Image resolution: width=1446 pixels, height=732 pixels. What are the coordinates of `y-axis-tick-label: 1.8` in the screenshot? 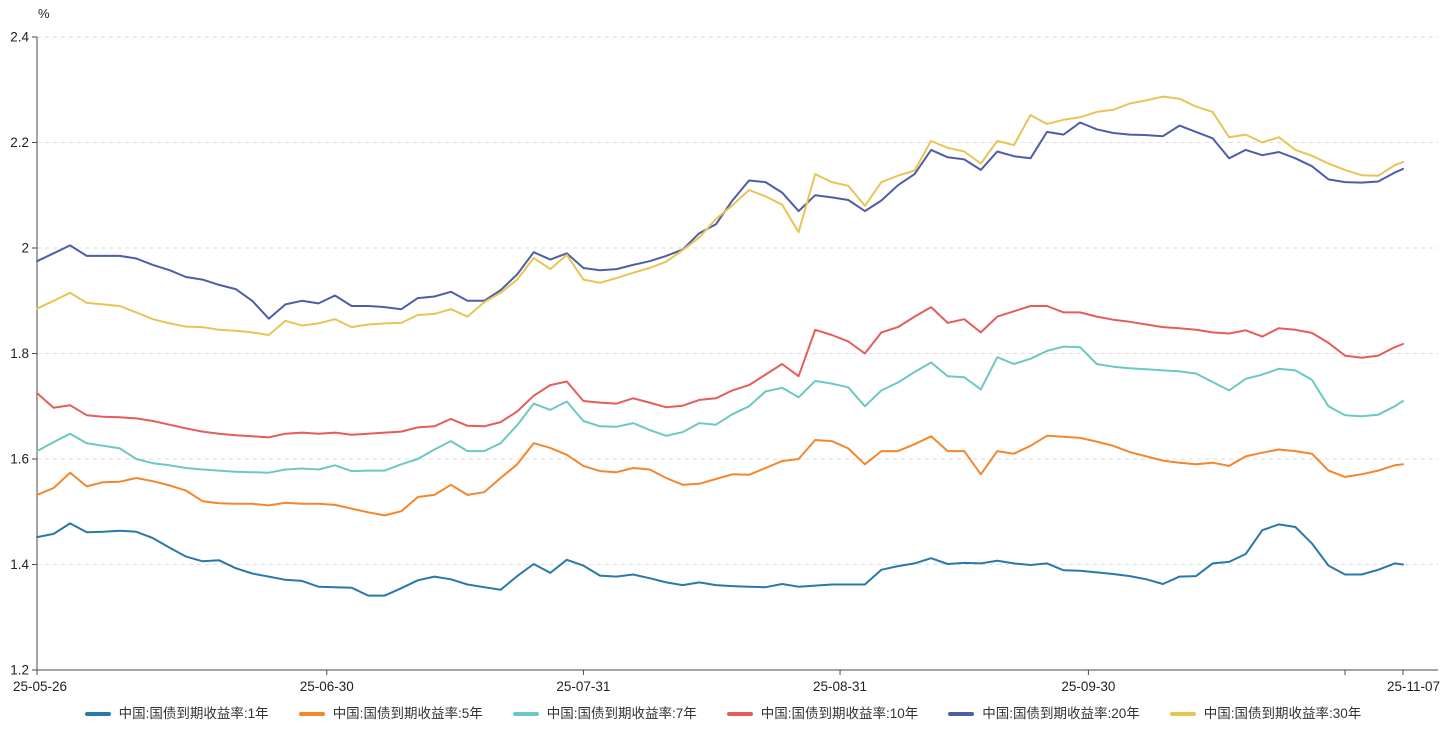 It's located at (19, 353).